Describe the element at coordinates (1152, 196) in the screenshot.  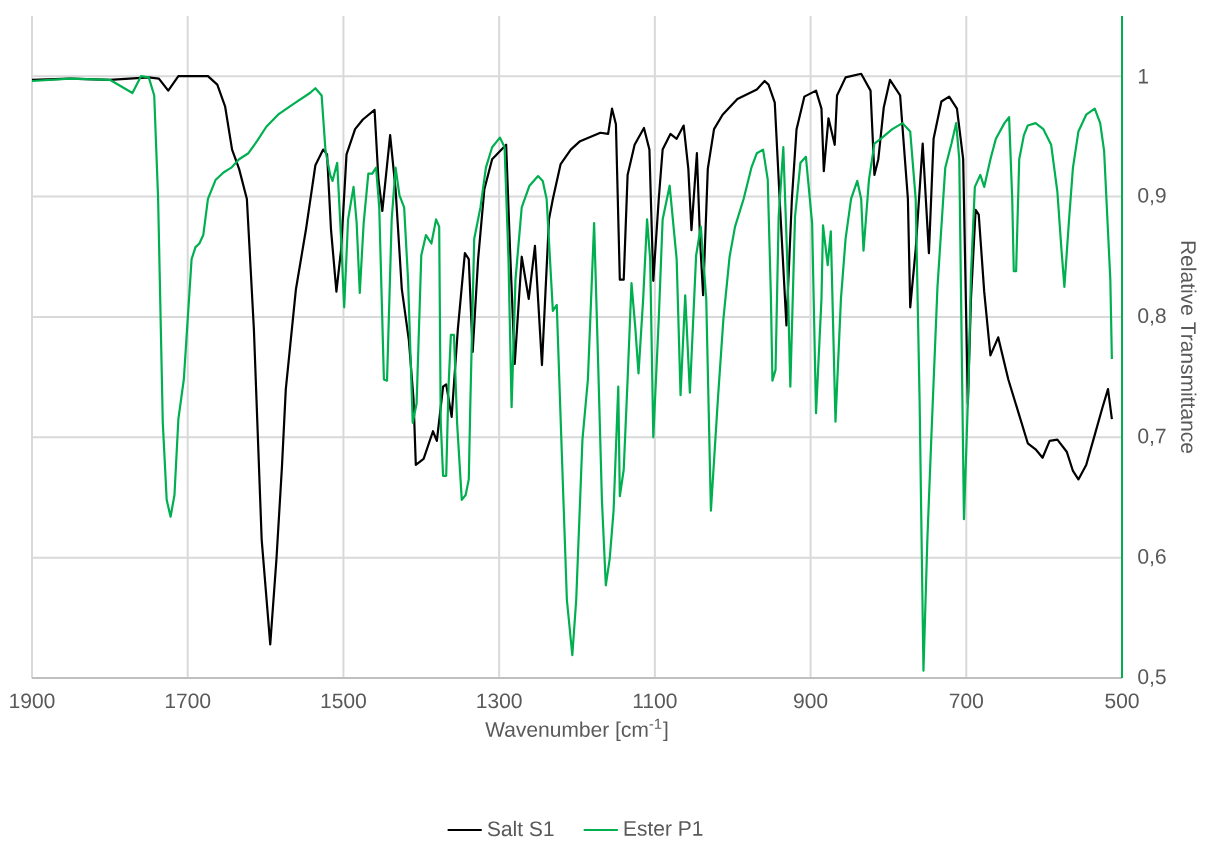
I see `y2-tick-label: 0,9` at that location.